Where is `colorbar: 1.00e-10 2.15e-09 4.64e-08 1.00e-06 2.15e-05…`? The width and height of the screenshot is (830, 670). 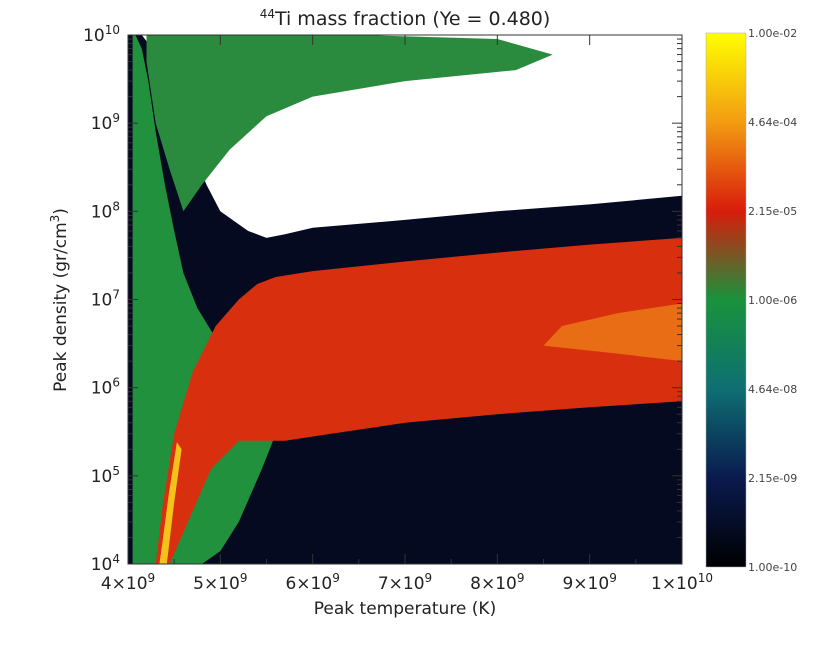
colorbar: 1.00e-10 2.15e-09 4.64e-08 1.00e-06 2.15e-05… is located at coordinates (751, 300).